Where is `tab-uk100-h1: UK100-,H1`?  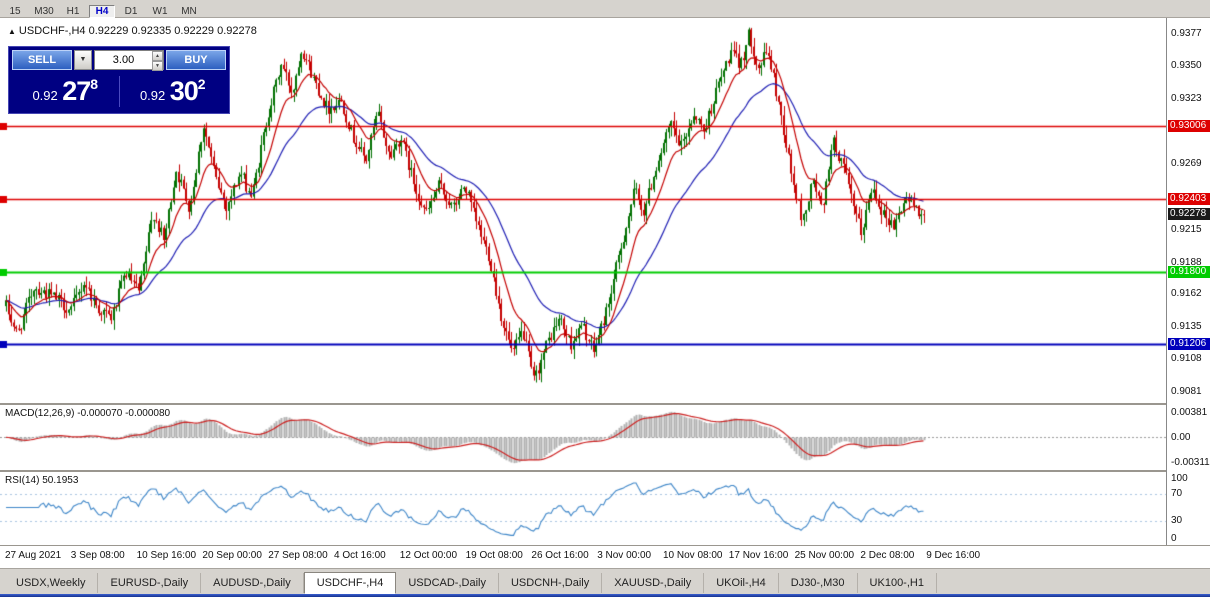 tab-uk100-h1: UK100-,H1 is located at coordinates (897, 583).